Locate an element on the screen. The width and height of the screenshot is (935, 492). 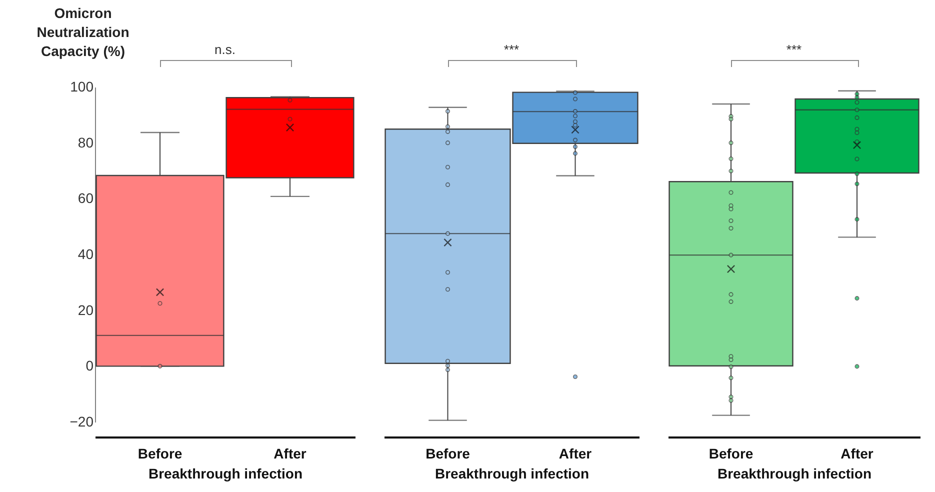
y-tick-label: 80 is located at coordinates (86, 142).